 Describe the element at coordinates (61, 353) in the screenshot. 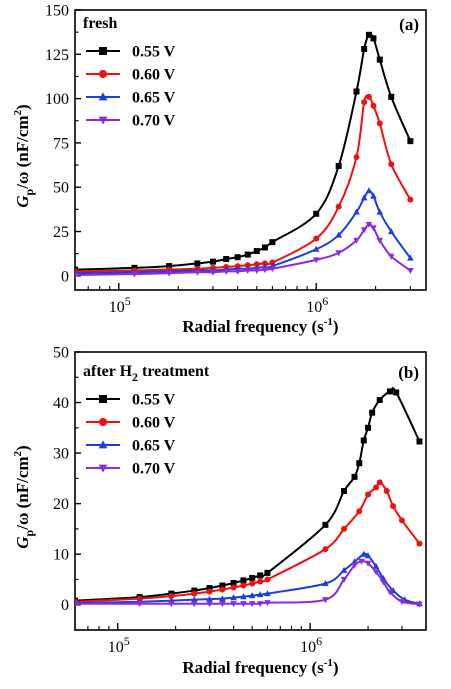

I see `y-tick-label: 50` at that location.